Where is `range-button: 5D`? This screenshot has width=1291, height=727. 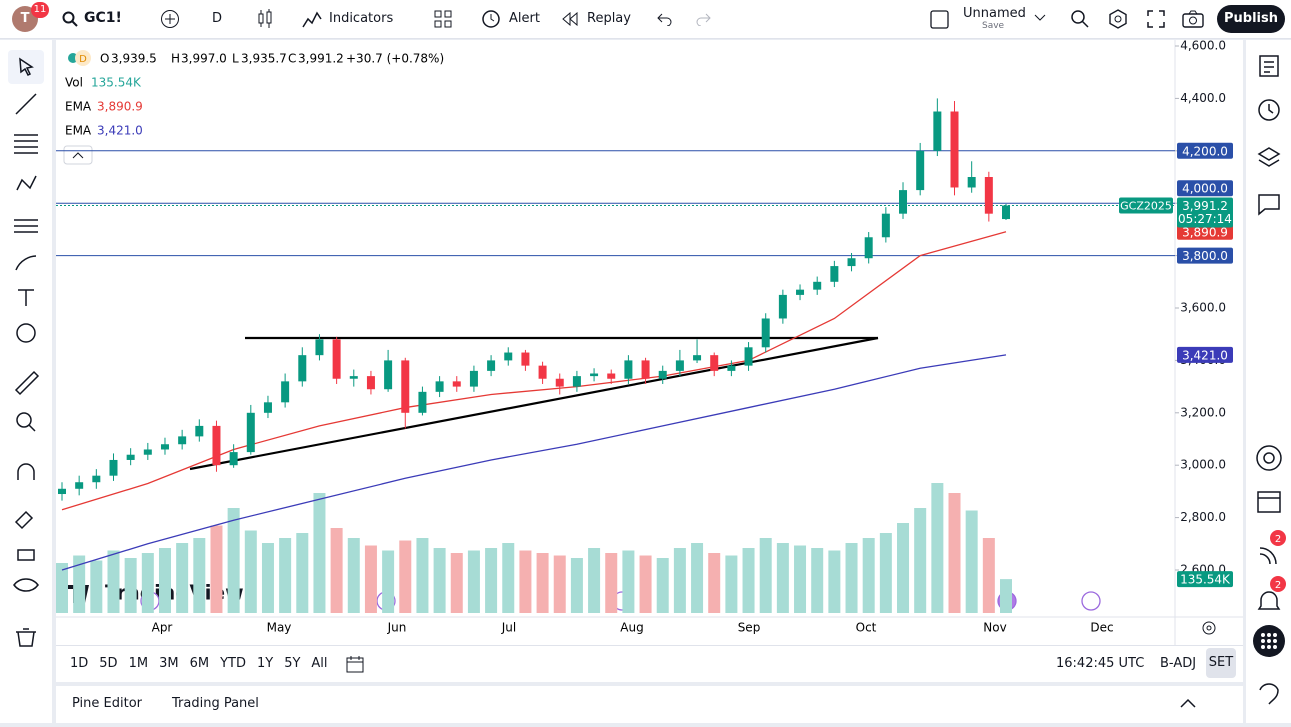 range-button: 5D is located at coordinates (108, 663).